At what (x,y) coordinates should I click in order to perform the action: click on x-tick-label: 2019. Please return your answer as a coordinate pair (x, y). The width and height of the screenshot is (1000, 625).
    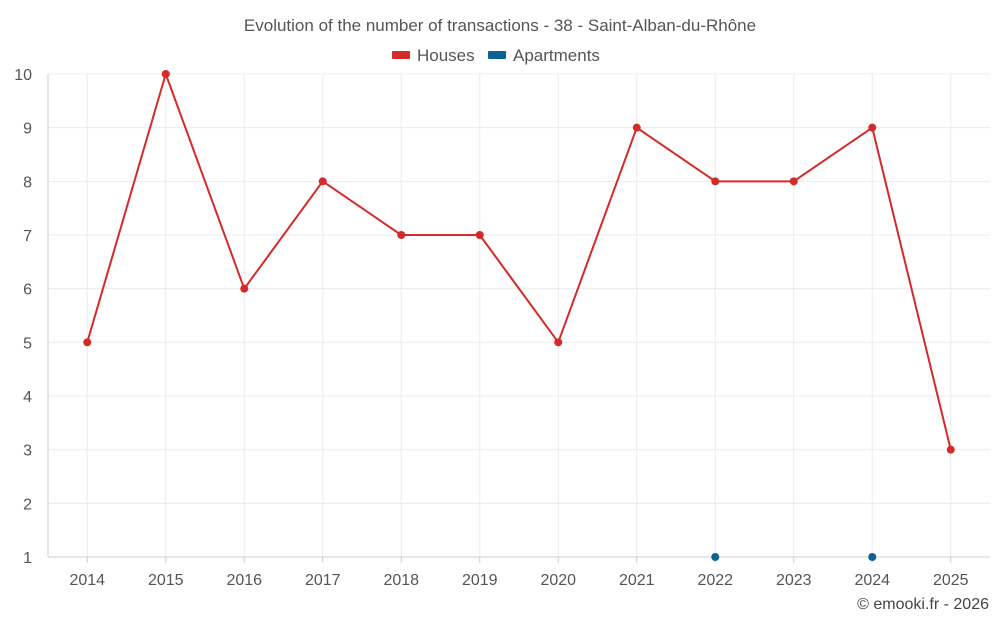
    Looking at the image, I should click on (480, 580).